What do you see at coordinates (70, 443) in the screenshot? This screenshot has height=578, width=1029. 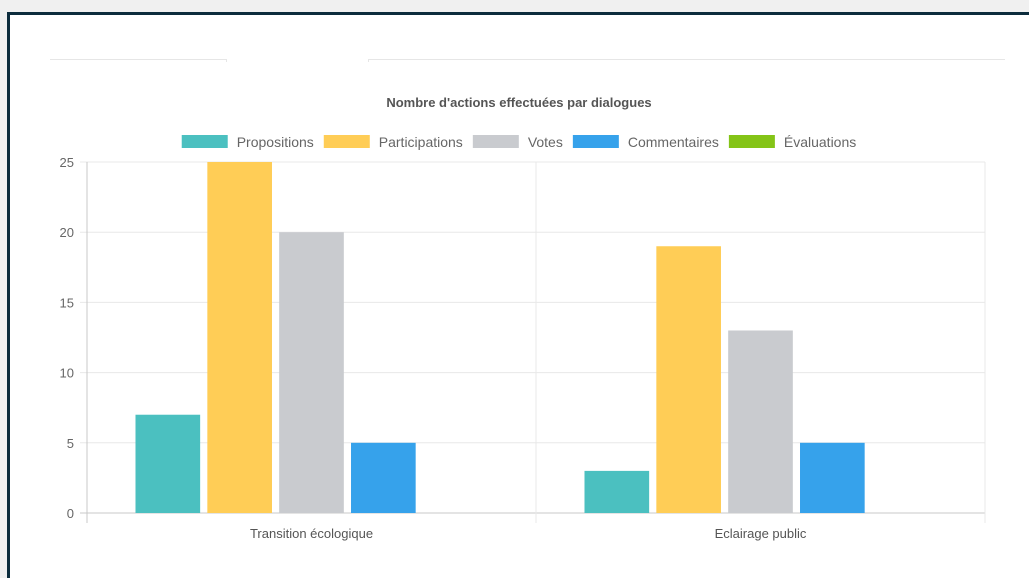 I see `y-tick-label: 5` at bounding box center [70, 443].